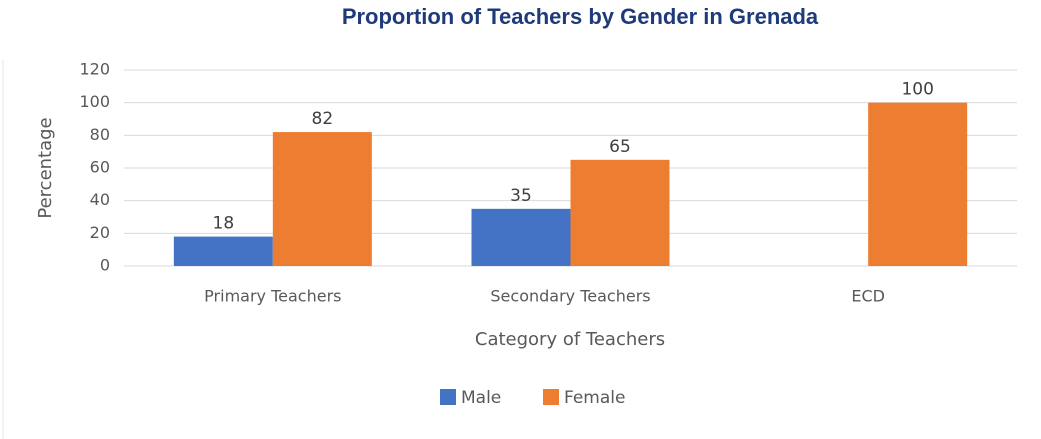  What do you see at coordinates (272, 296) in the screenshot?
I see `x-tick-label: Primary Teachers` at bounding box center [272, 296].